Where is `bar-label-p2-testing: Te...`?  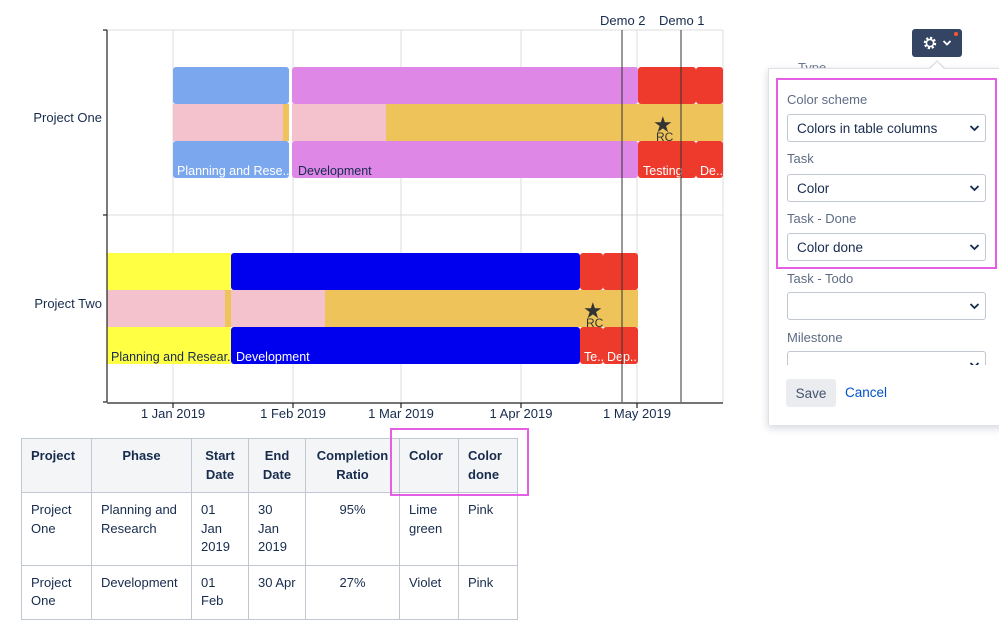
bar-label-p2-testing: Te... is located at coordinates (596, 357).